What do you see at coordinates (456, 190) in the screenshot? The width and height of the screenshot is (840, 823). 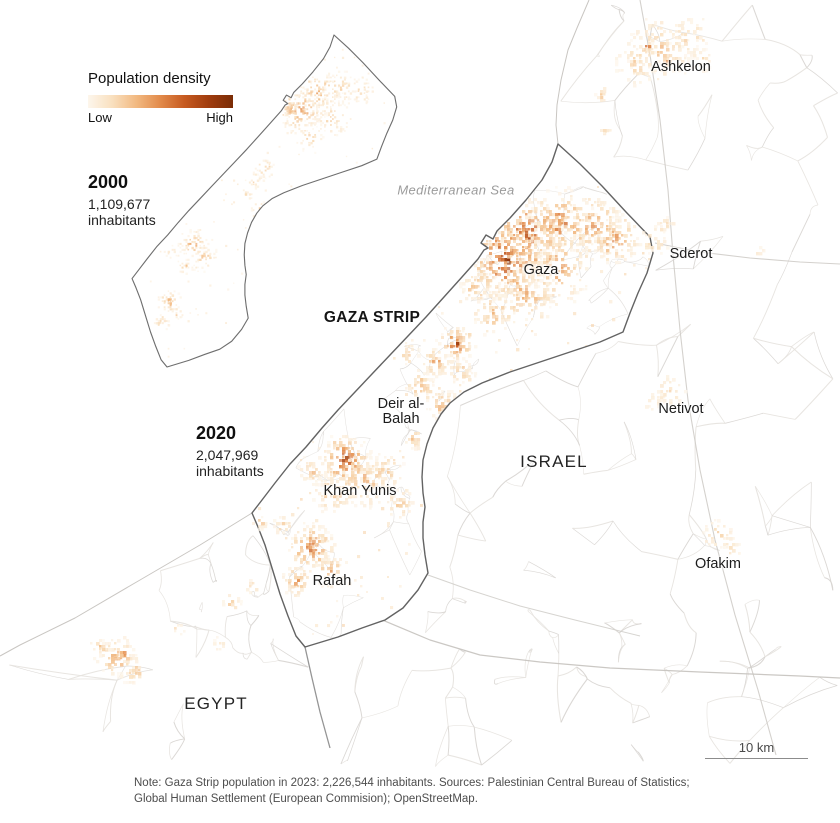 I see `label-mediterranean-sea: Mediterranean Sea` at bounding box center [456, 190].